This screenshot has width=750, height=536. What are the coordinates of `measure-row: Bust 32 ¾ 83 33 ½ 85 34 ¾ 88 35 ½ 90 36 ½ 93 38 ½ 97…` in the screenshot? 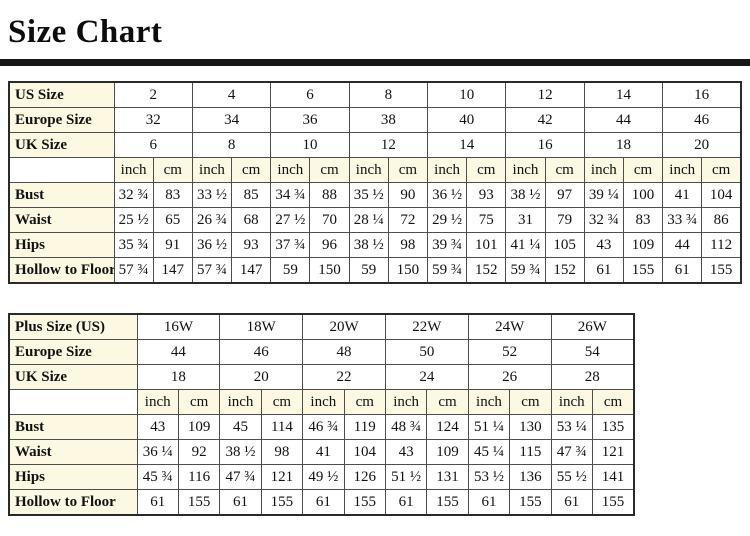 It's located at (375, 195).